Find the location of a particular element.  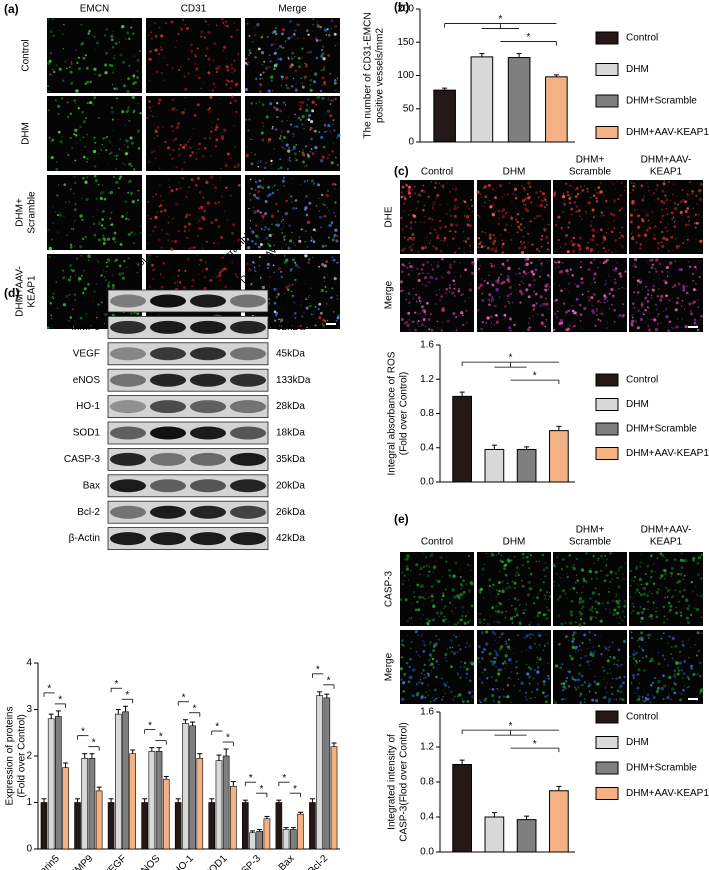

micrograph is located at coordinates (590, 589).